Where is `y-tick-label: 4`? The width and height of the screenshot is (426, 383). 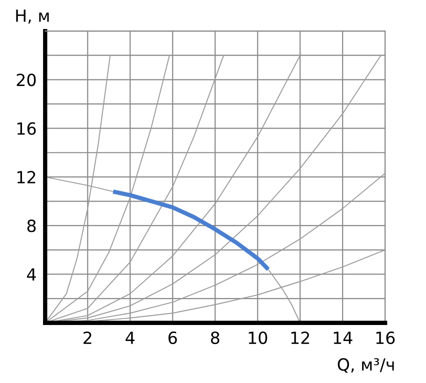 y-tick-label: 4 is located at coordinates (31, 274).